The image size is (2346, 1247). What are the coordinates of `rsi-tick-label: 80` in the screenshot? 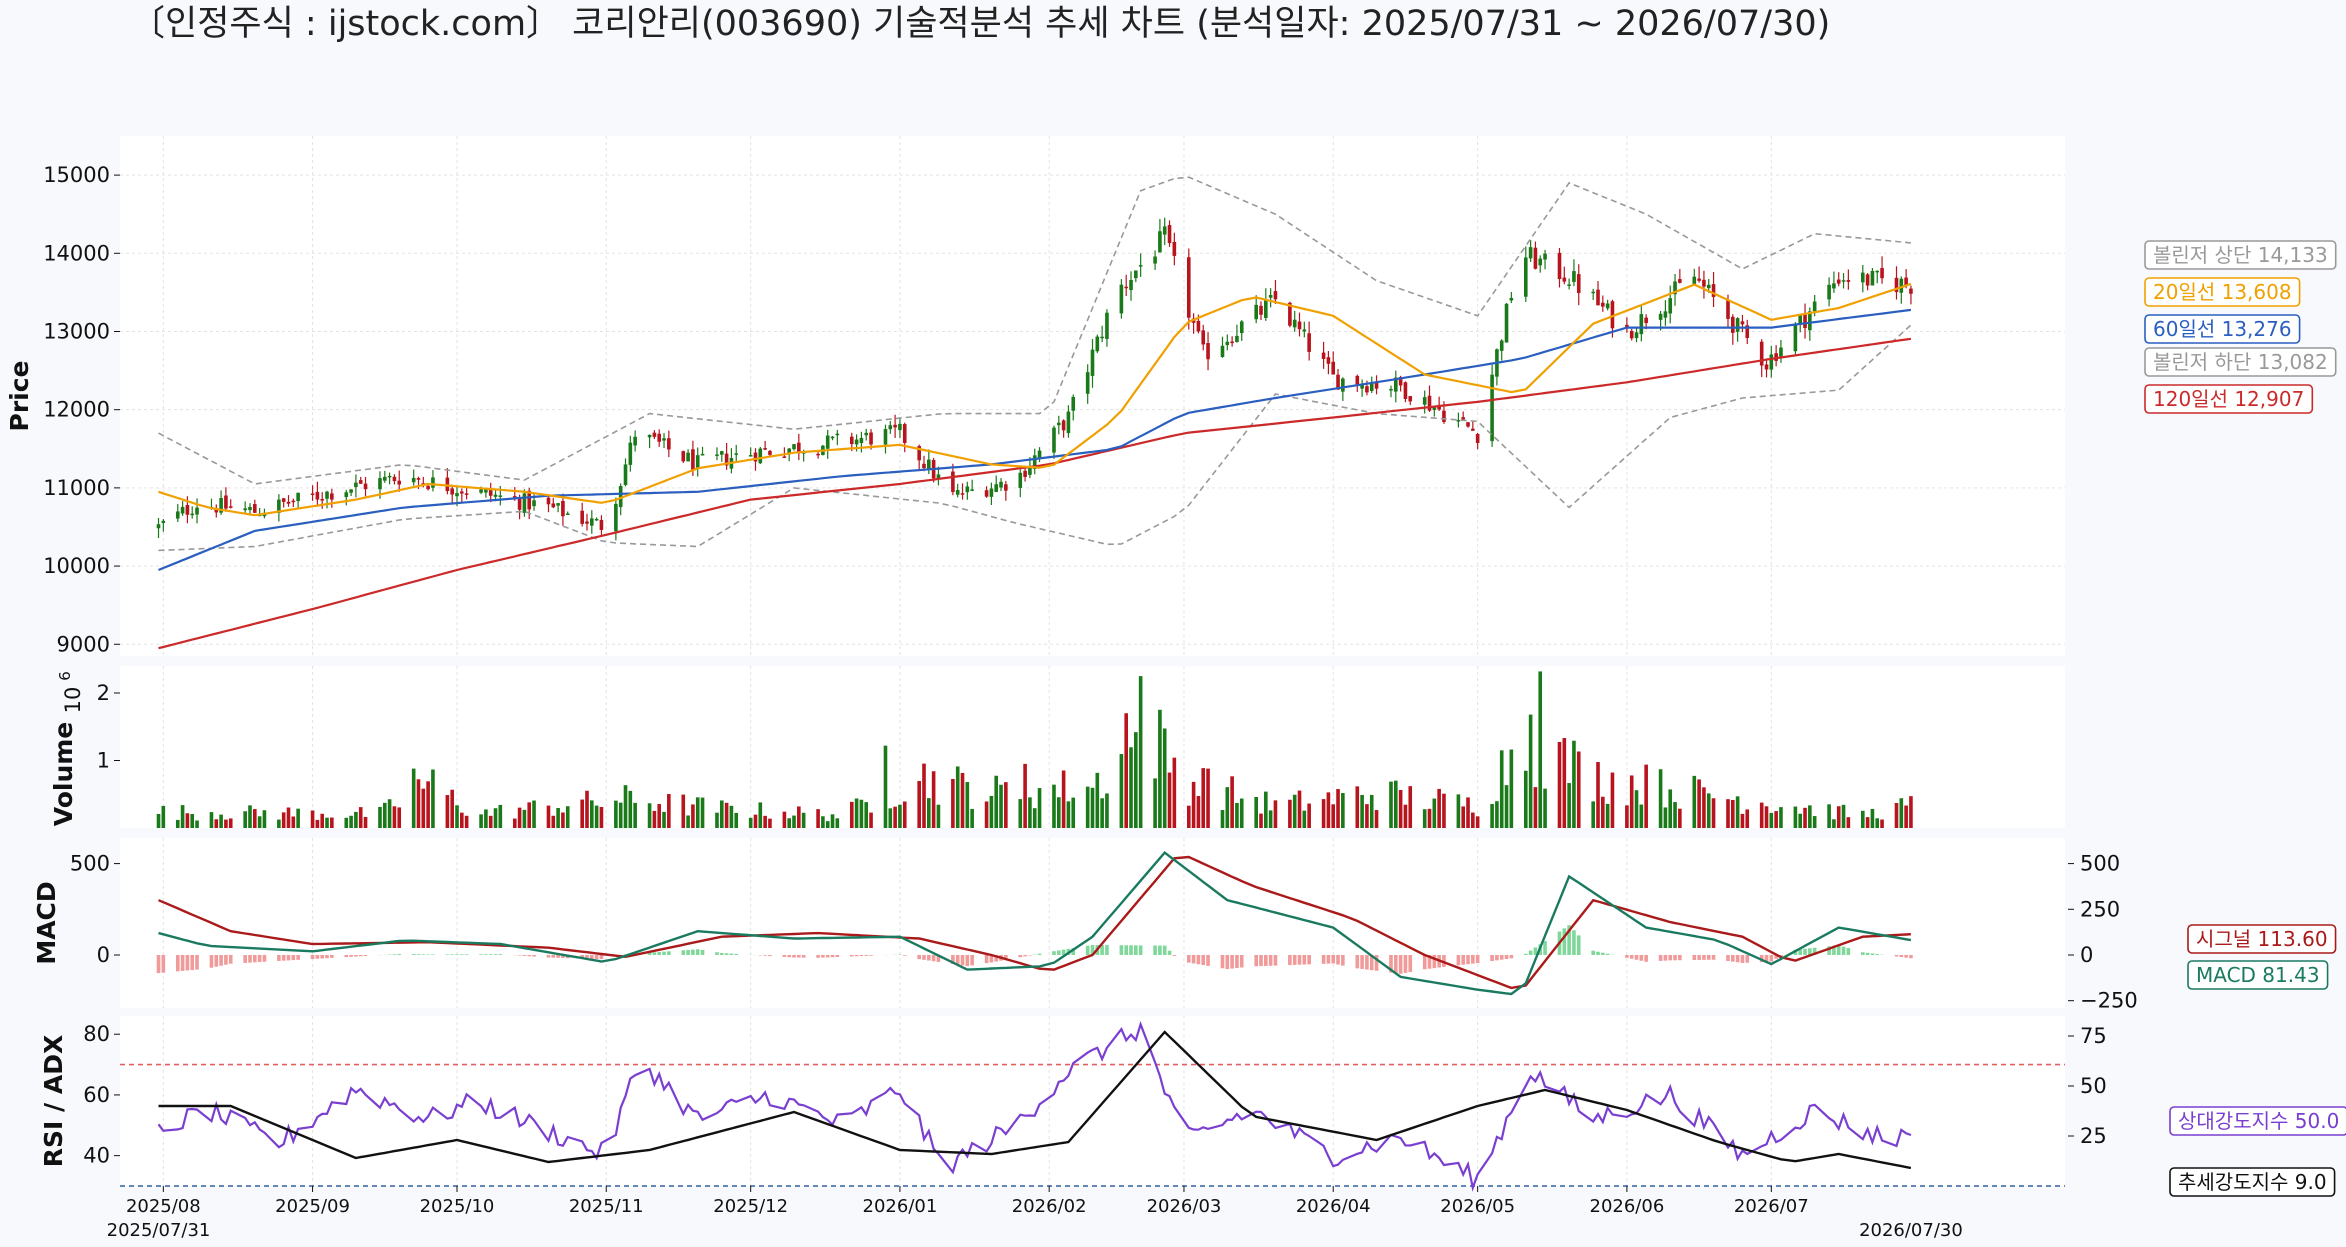 It's located at (96, 1034).